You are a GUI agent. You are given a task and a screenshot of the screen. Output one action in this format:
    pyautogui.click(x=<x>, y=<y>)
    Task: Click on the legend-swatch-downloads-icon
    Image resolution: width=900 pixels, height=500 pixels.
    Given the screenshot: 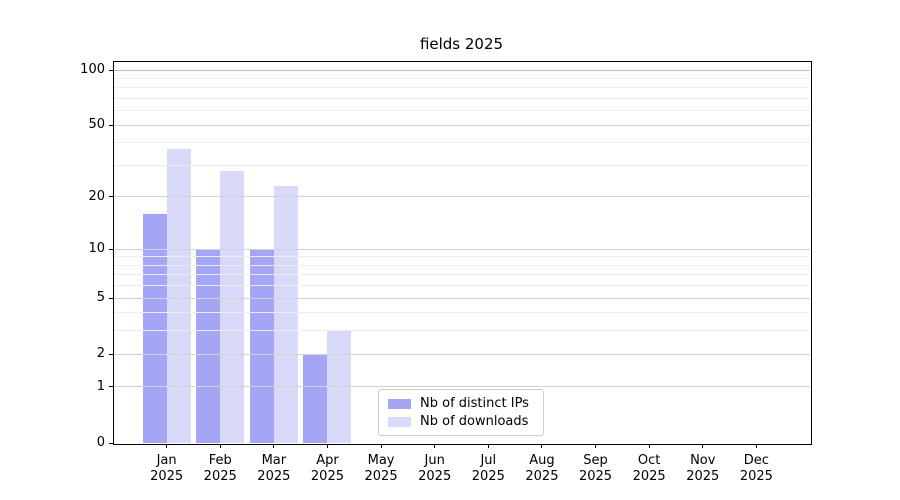 What is the action you would take?
    pyautogui.click(x=399, y=421)
    